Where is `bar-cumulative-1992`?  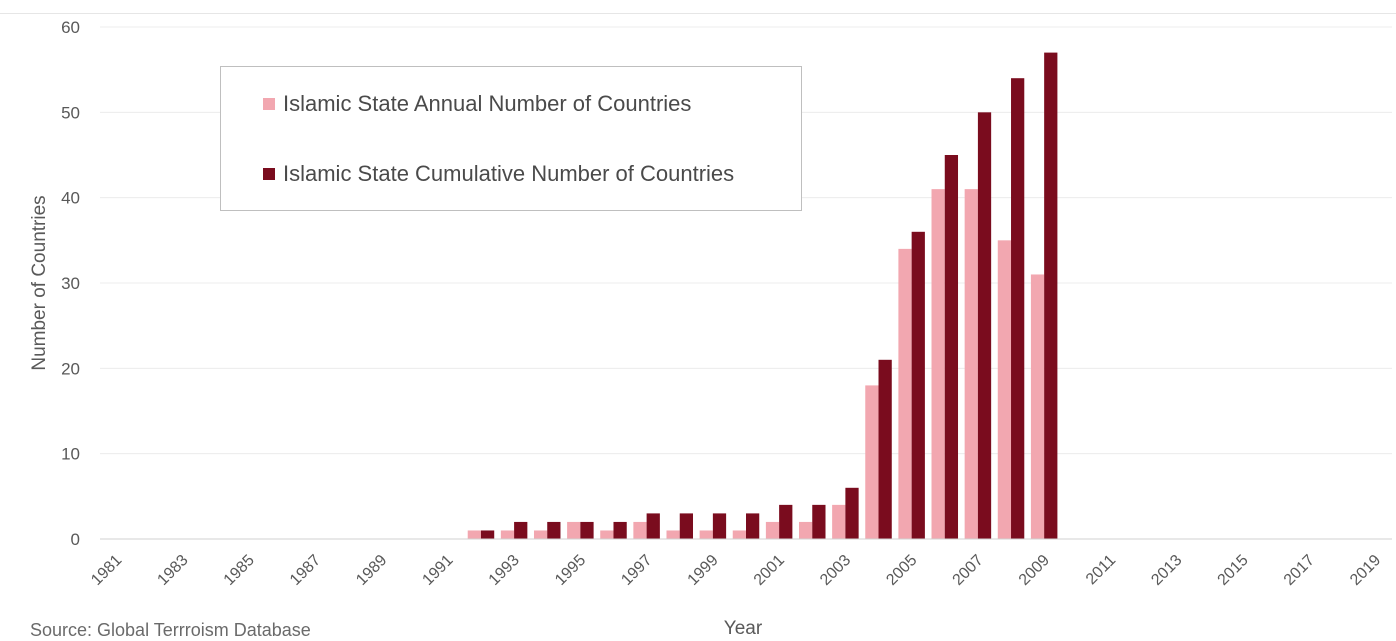
bar-cumulative-1992 is located at coordinates (487, 534).